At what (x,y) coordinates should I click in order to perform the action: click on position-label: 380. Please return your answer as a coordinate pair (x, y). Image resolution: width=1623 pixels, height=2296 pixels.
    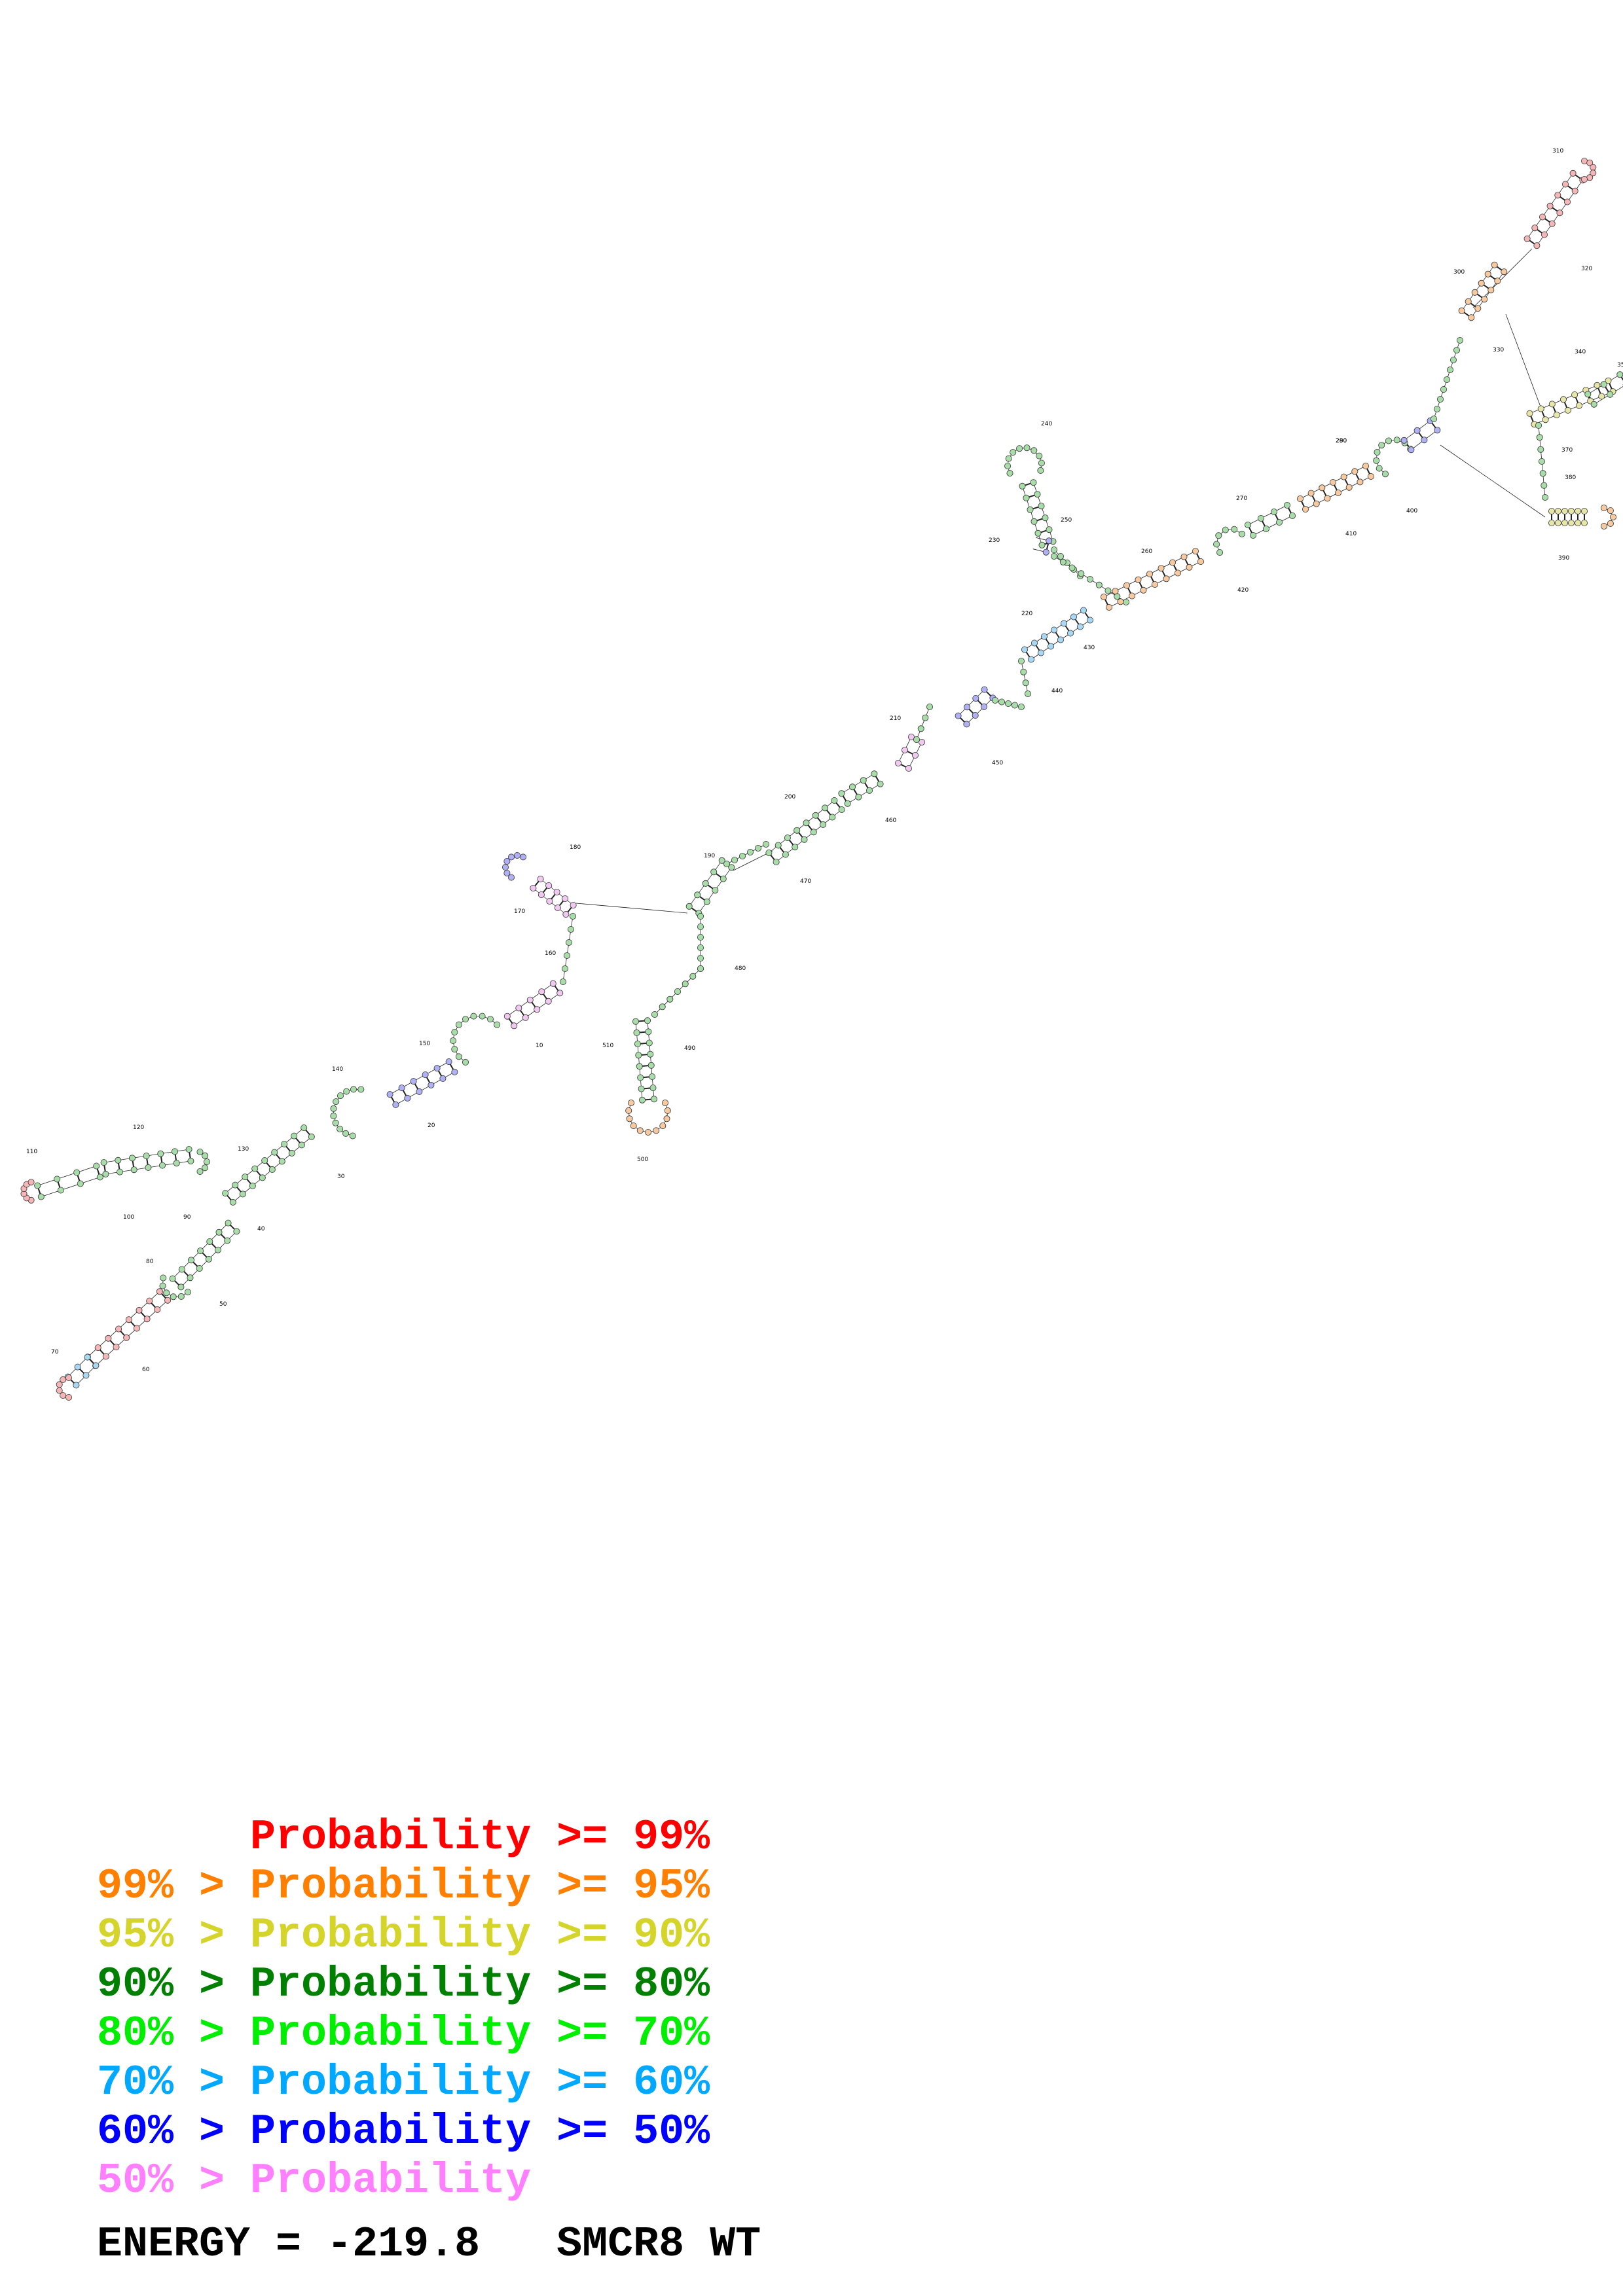
    Looking at the image, I should click on (1570, 478).